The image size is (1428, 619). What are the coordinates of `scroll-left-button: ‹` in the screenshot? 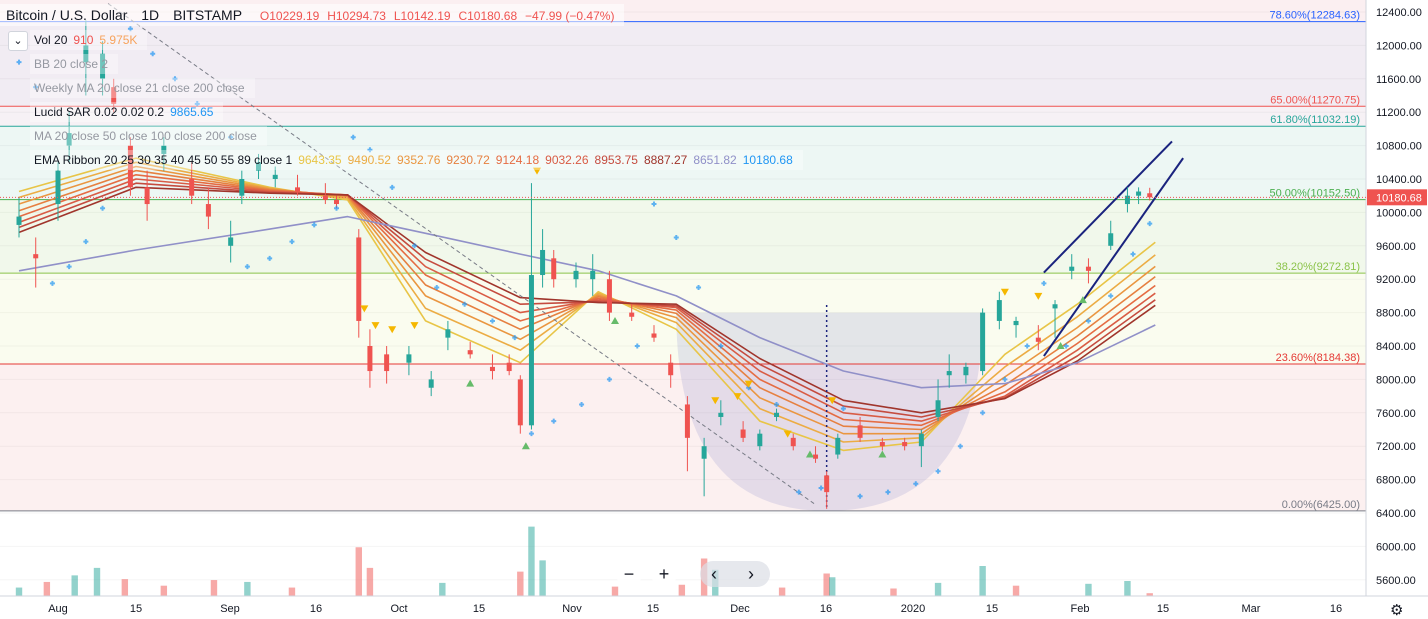 It's located at (714, 574).